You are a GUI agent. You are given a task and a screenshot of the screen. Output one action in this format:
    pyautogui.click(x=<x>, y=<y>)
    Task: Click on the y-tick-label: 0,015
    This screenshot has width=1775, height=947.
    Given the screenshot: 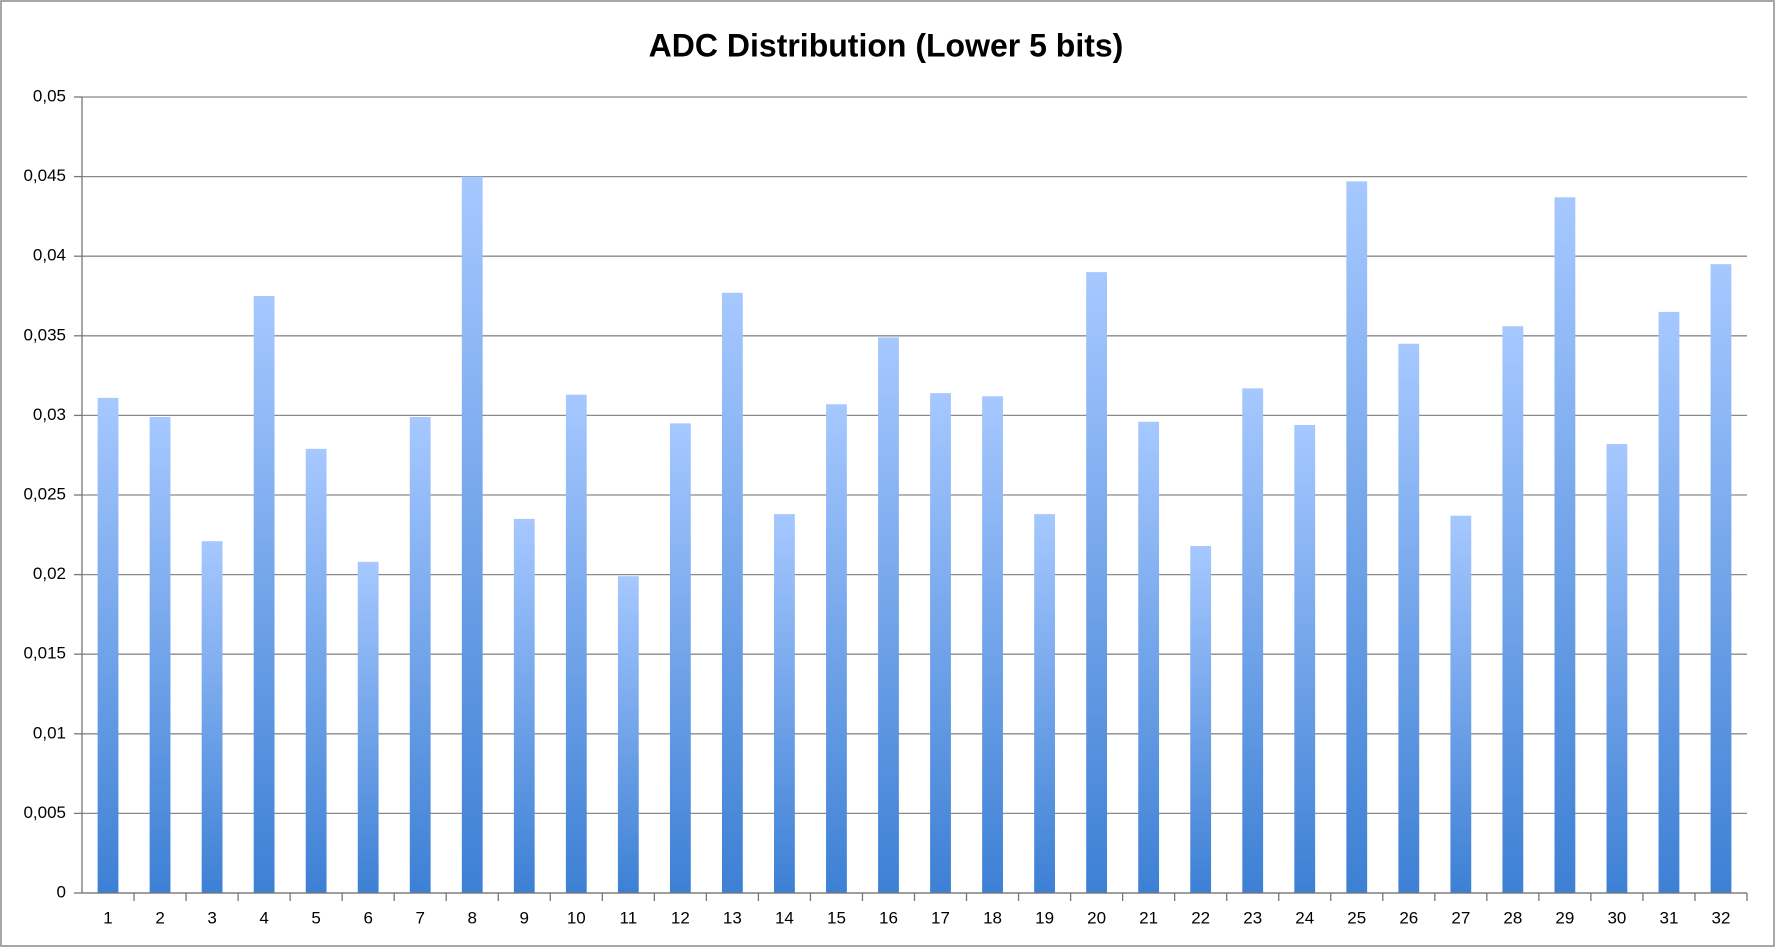 What is the action you would take?
    pyautogui.click(x=44, y=653)
    